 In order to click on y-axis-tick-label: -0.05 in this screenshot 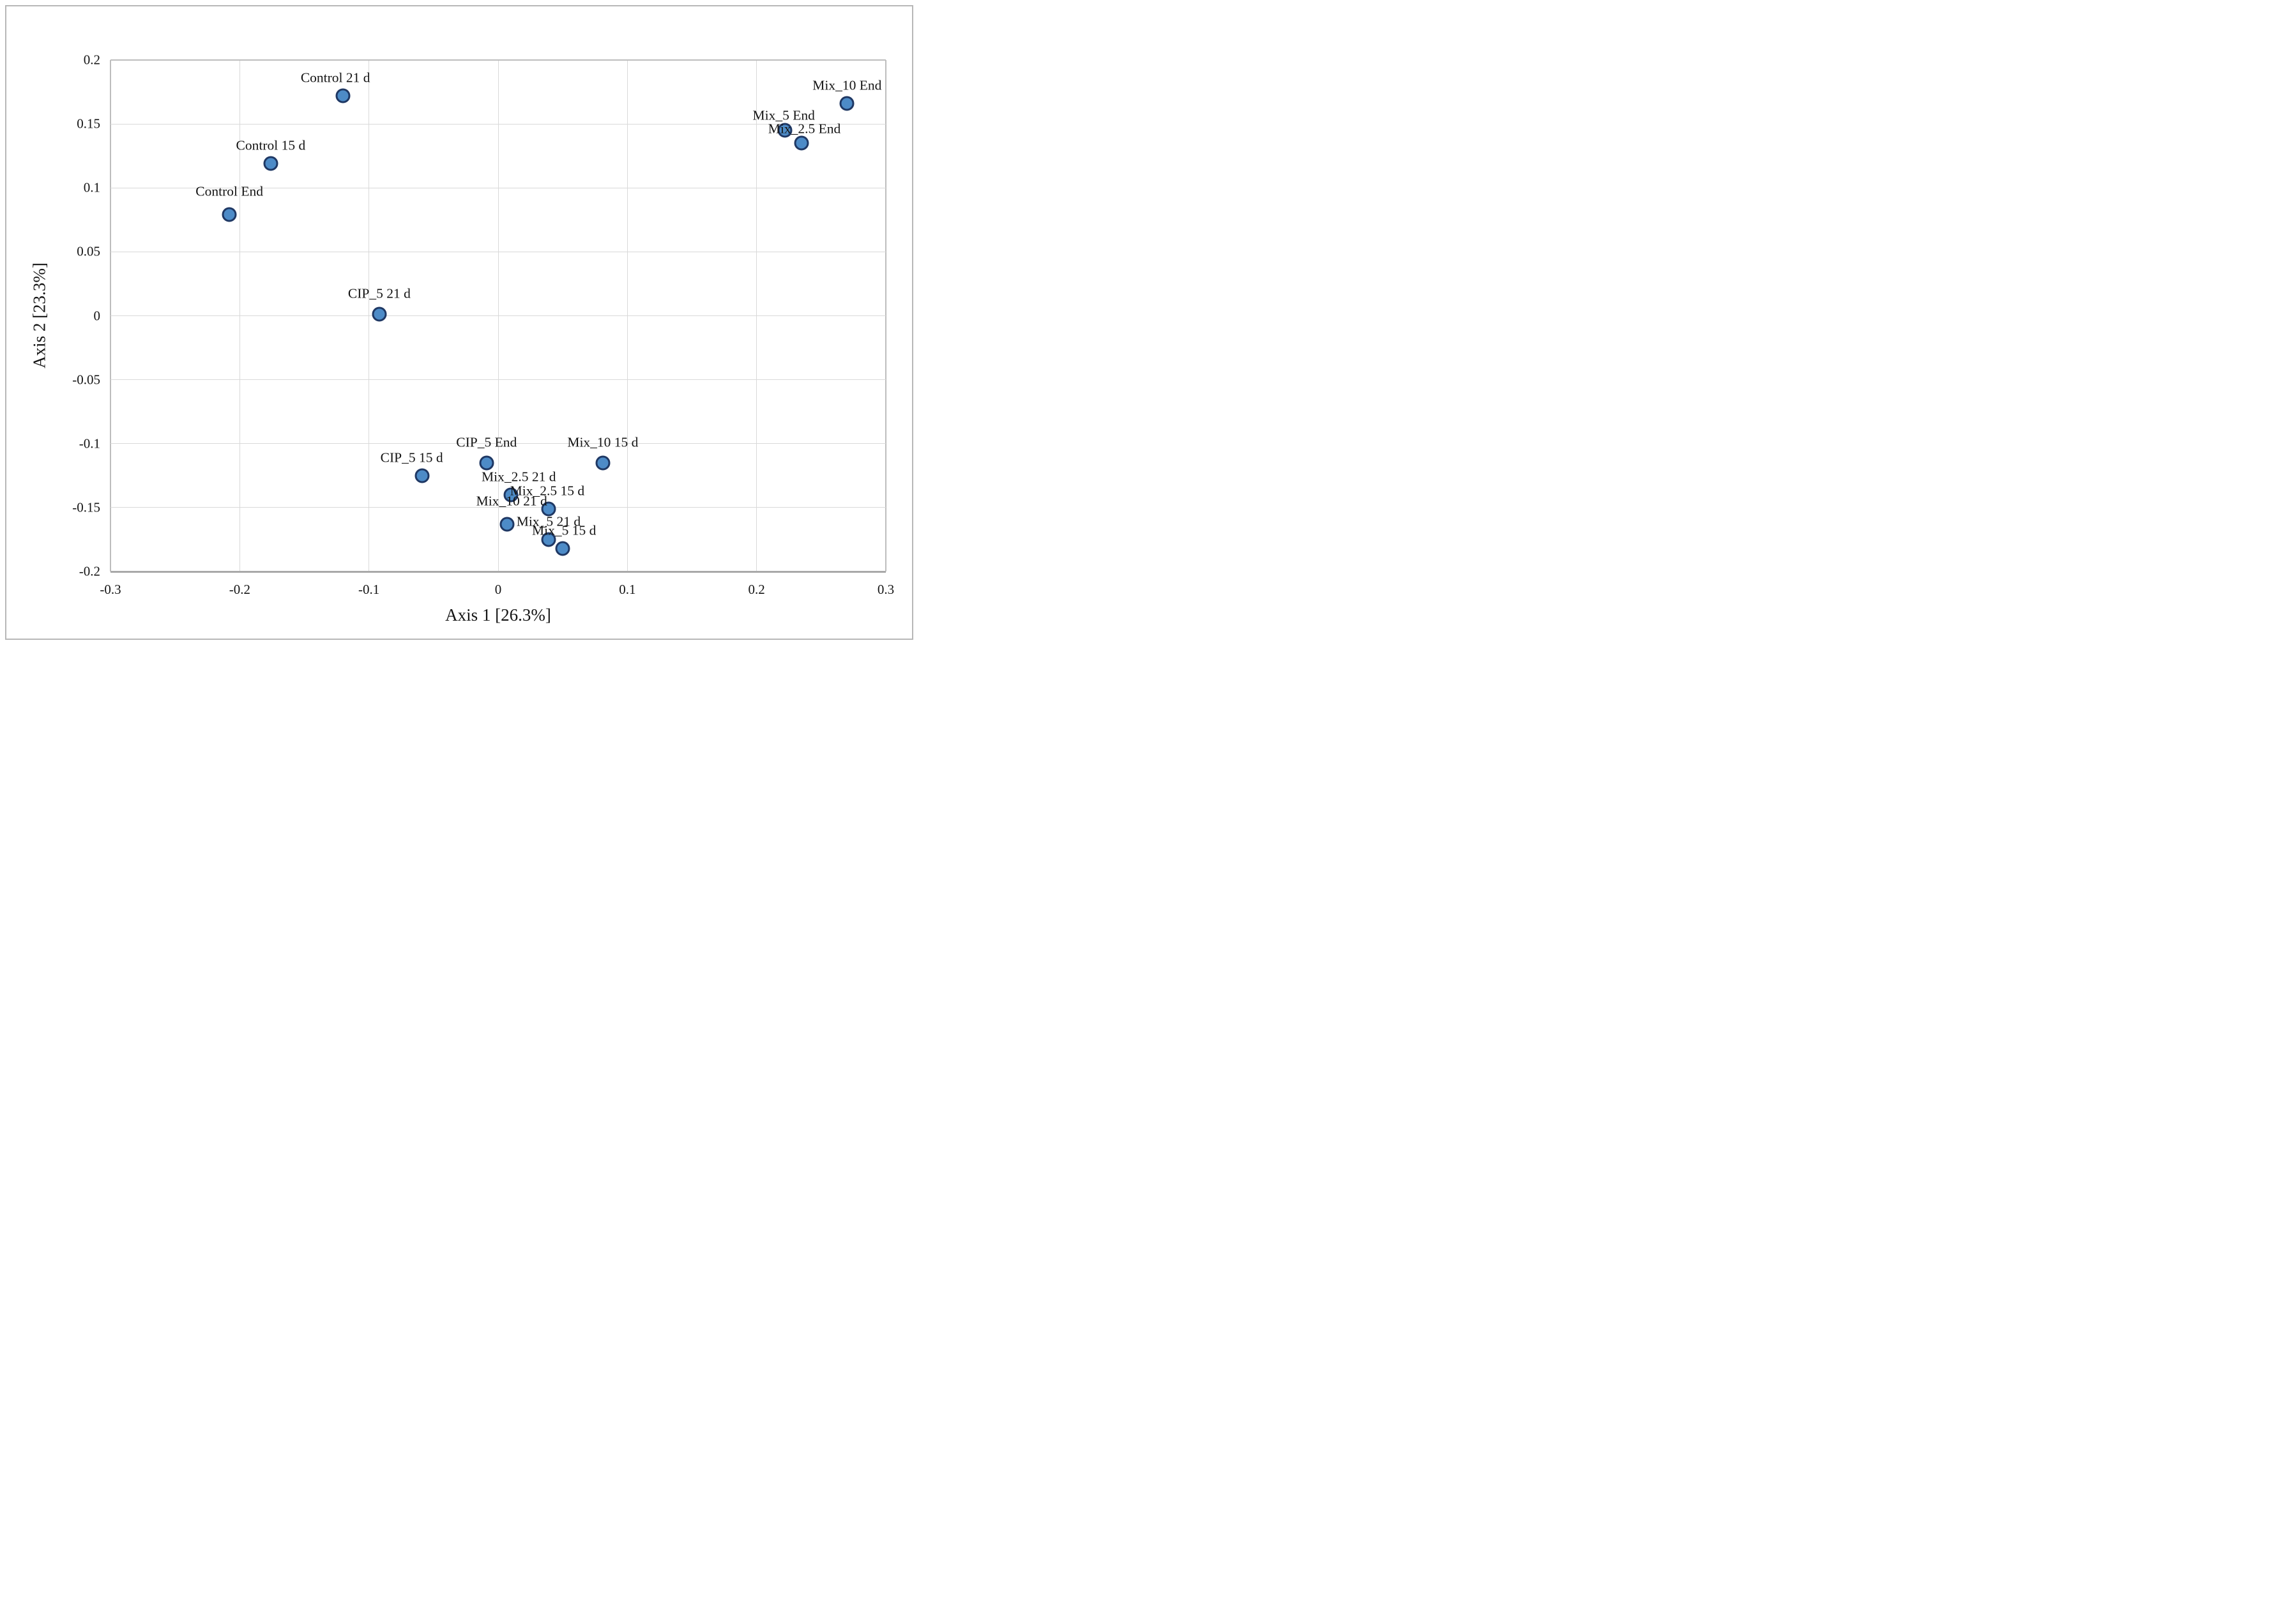, I will do `click(86, 380)`.